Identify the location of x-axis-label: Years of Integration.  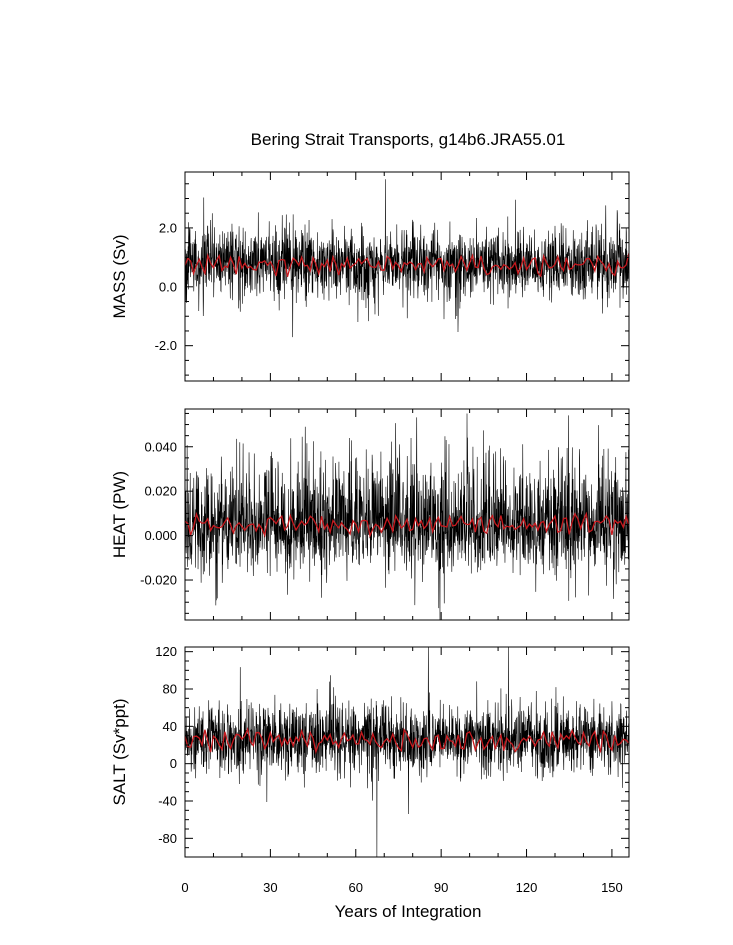
(408, 911).